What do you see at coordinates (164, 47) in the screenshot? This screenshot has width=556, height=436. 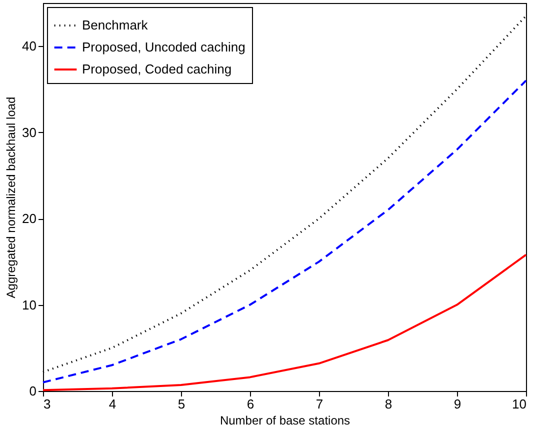 I see `legend-label: Proposed, Uncoded caching` at bounding box center [164, 47].